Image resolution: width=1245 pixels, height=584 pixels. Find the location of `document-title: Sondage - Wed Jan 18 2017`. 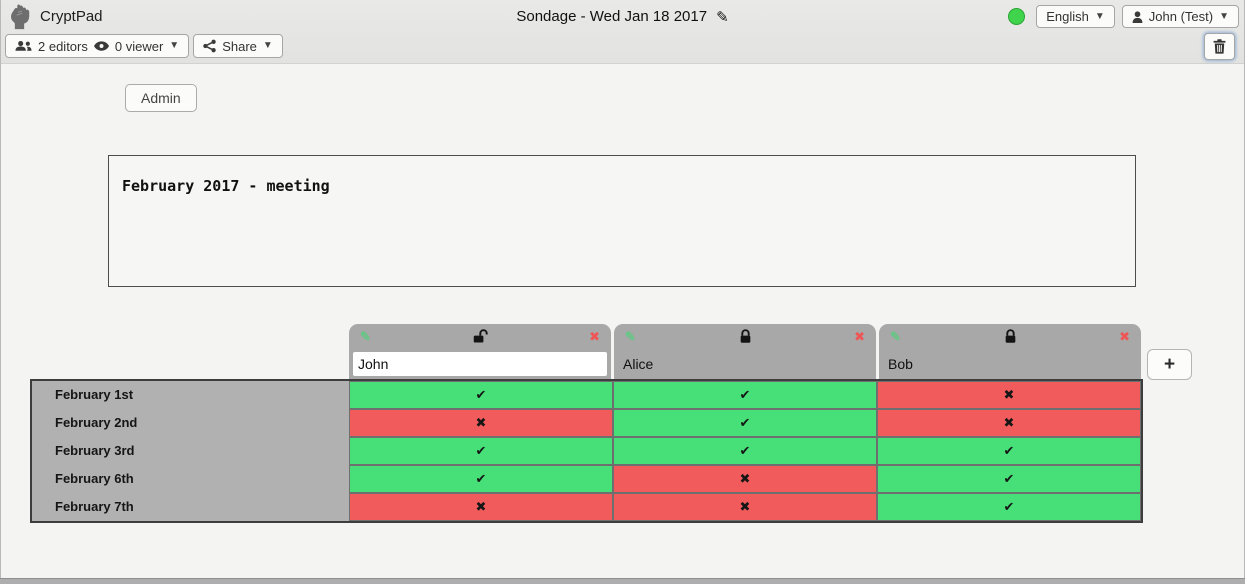

document-title: Sondage - Wed Jan 18 2017 is located at coordinates (612, 16).